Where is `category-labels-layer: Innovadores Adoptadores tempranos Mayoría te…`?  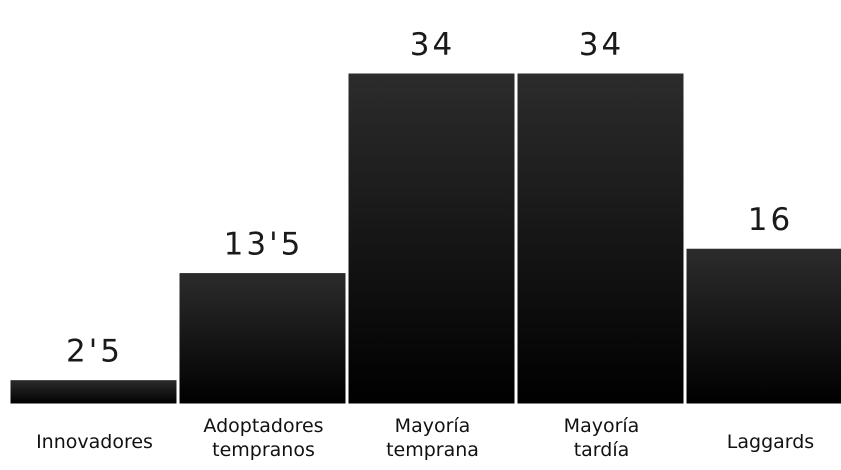
category-labels-layer: Innovadores Adoptadores tempranos Mayoría te… is located at coordinates (425, 438).